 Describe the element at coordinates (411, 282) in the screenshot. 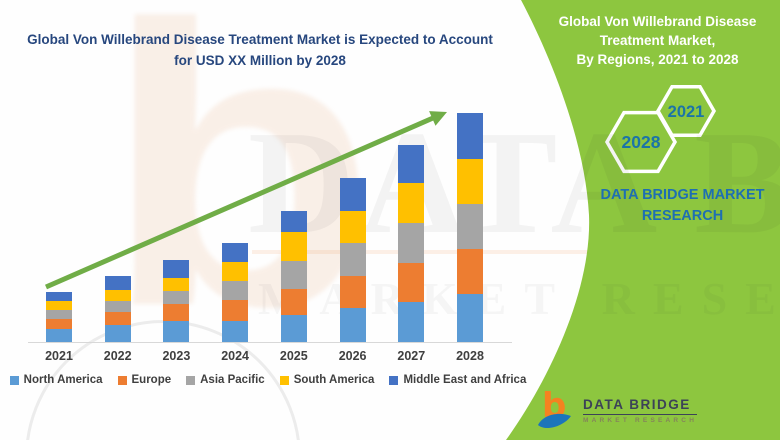

I see `bar-segment-europe-2027` at that location.